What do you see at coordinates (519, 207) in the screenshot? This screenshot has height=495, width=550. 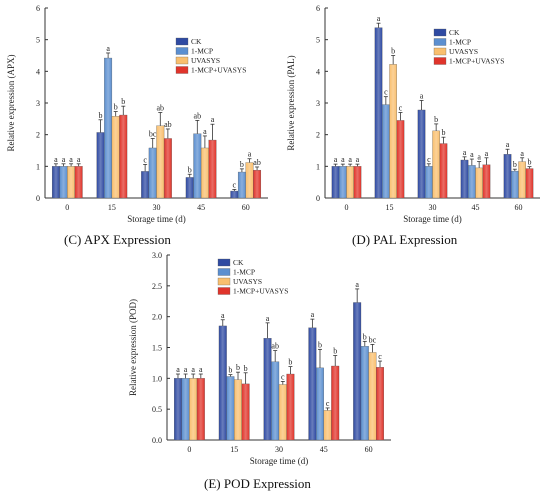 I see `x-tick-label: 60` at bounding box center [519, 207].